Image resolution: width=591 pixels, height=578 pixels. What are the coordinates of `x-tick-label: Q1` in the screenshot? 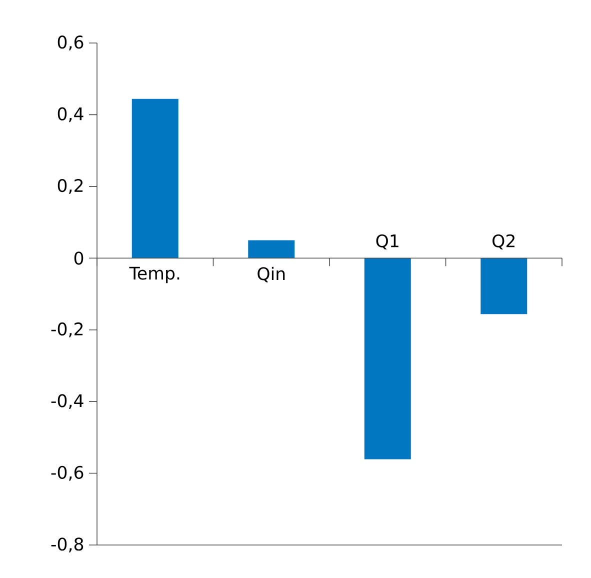 It's located at (387, 242).